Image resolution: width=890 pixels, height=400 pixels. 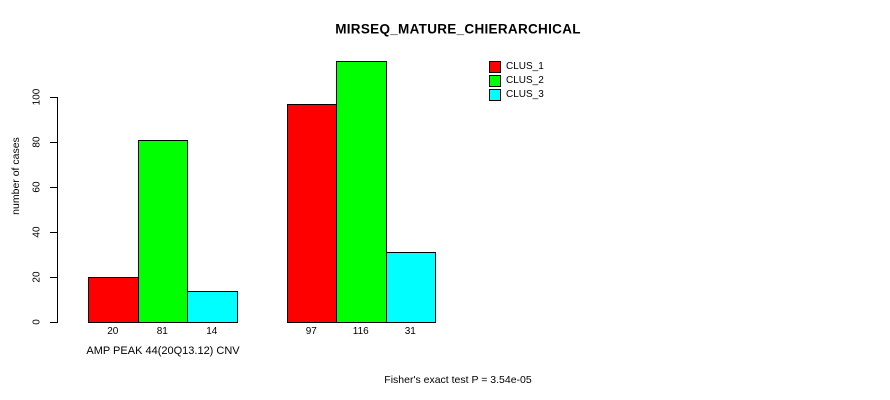 I want to click on bar-value-label: 97, so click(x=311, y=331).